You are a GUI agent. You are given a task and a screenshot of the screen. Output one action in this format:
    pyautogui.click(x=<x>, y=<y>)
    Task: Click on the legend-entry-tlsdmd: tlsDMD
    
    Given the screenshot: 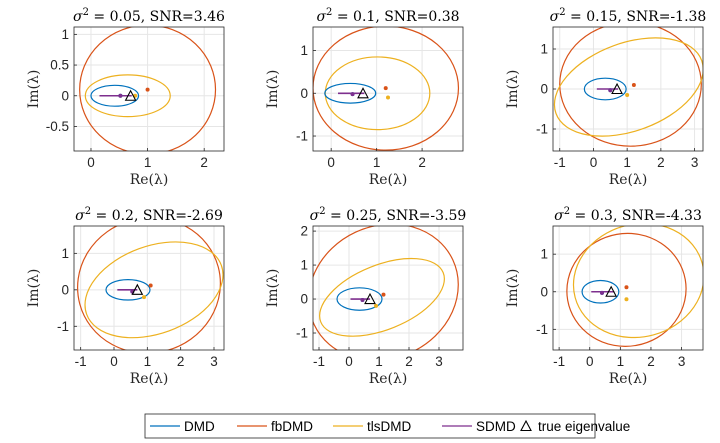 What is the action you would take?
    pyautogui.click(x=372, y=426)
    